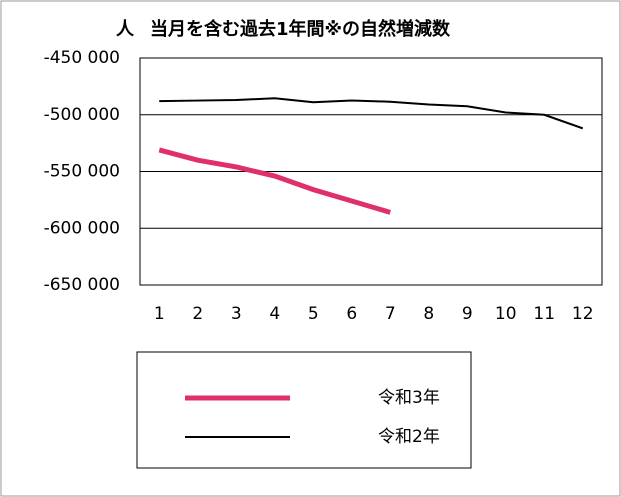  I want to click on y-tick-label: -450 000, so click(82, 58).